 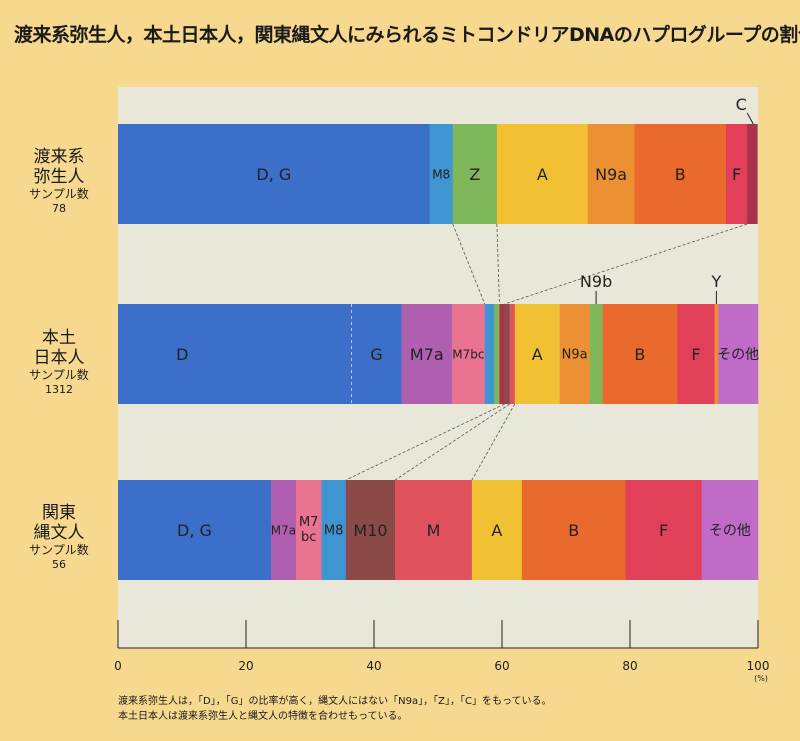 I want to click on x-tick-label: 80, so click(x=629, y=666).